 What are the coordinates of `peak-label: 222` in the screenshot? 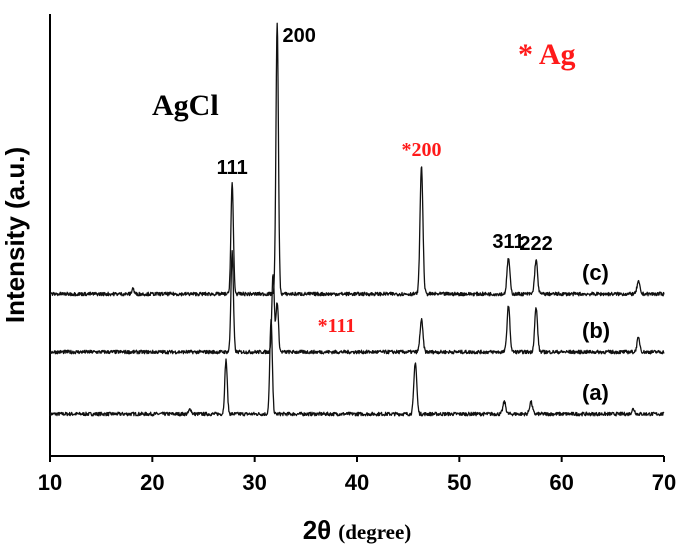 It's located at (535, 244).